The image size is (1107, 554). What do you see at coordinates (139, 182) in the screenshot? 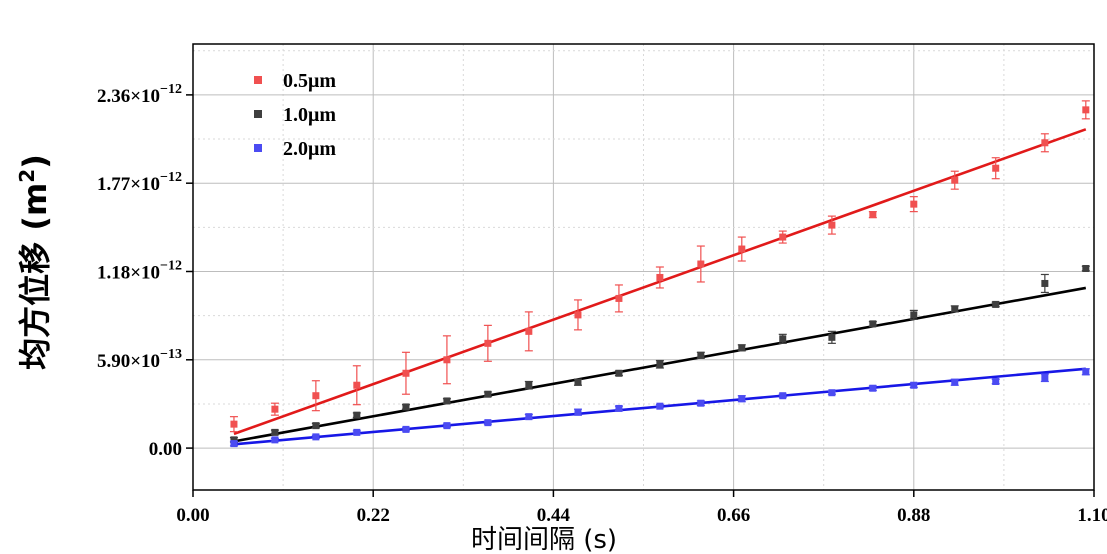
I see `y-tick-label: 1.77×10⁻¹²` at bounding box center [139, 182].